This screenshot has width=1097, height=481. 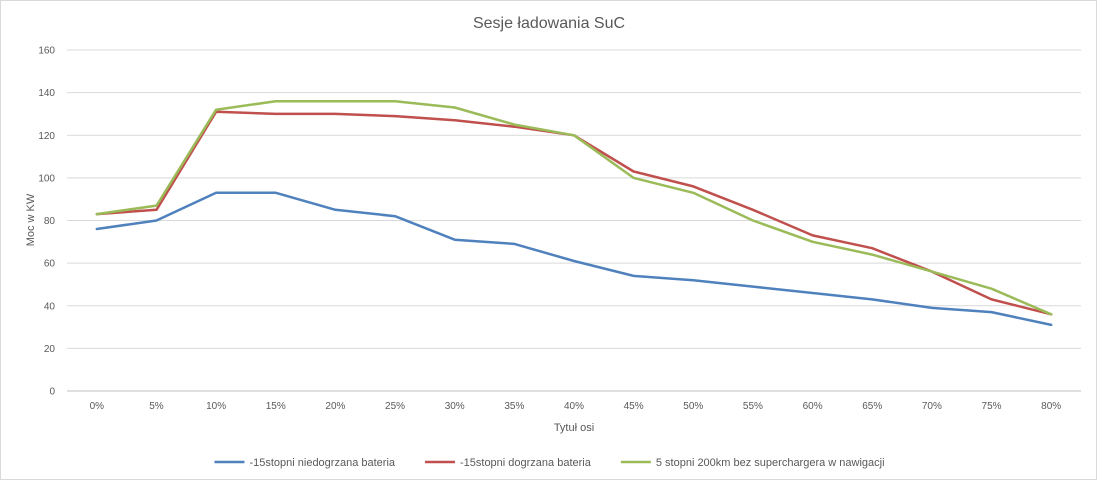 I want to click on chart-title: Sesje ładowania SuC, so click(x=549, y=23).